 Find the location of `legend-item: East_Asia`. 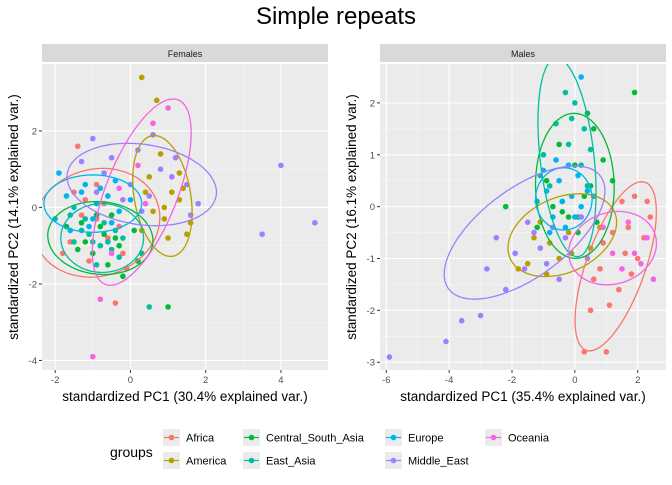

legend-item: East_Asia is located at coordinates (279, 460).